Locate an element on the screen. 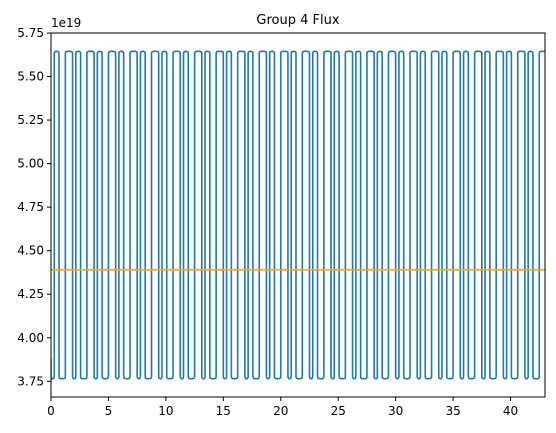 The image size is (556, 433). x-tick-label: 10 is located at coordinates (165, 411).